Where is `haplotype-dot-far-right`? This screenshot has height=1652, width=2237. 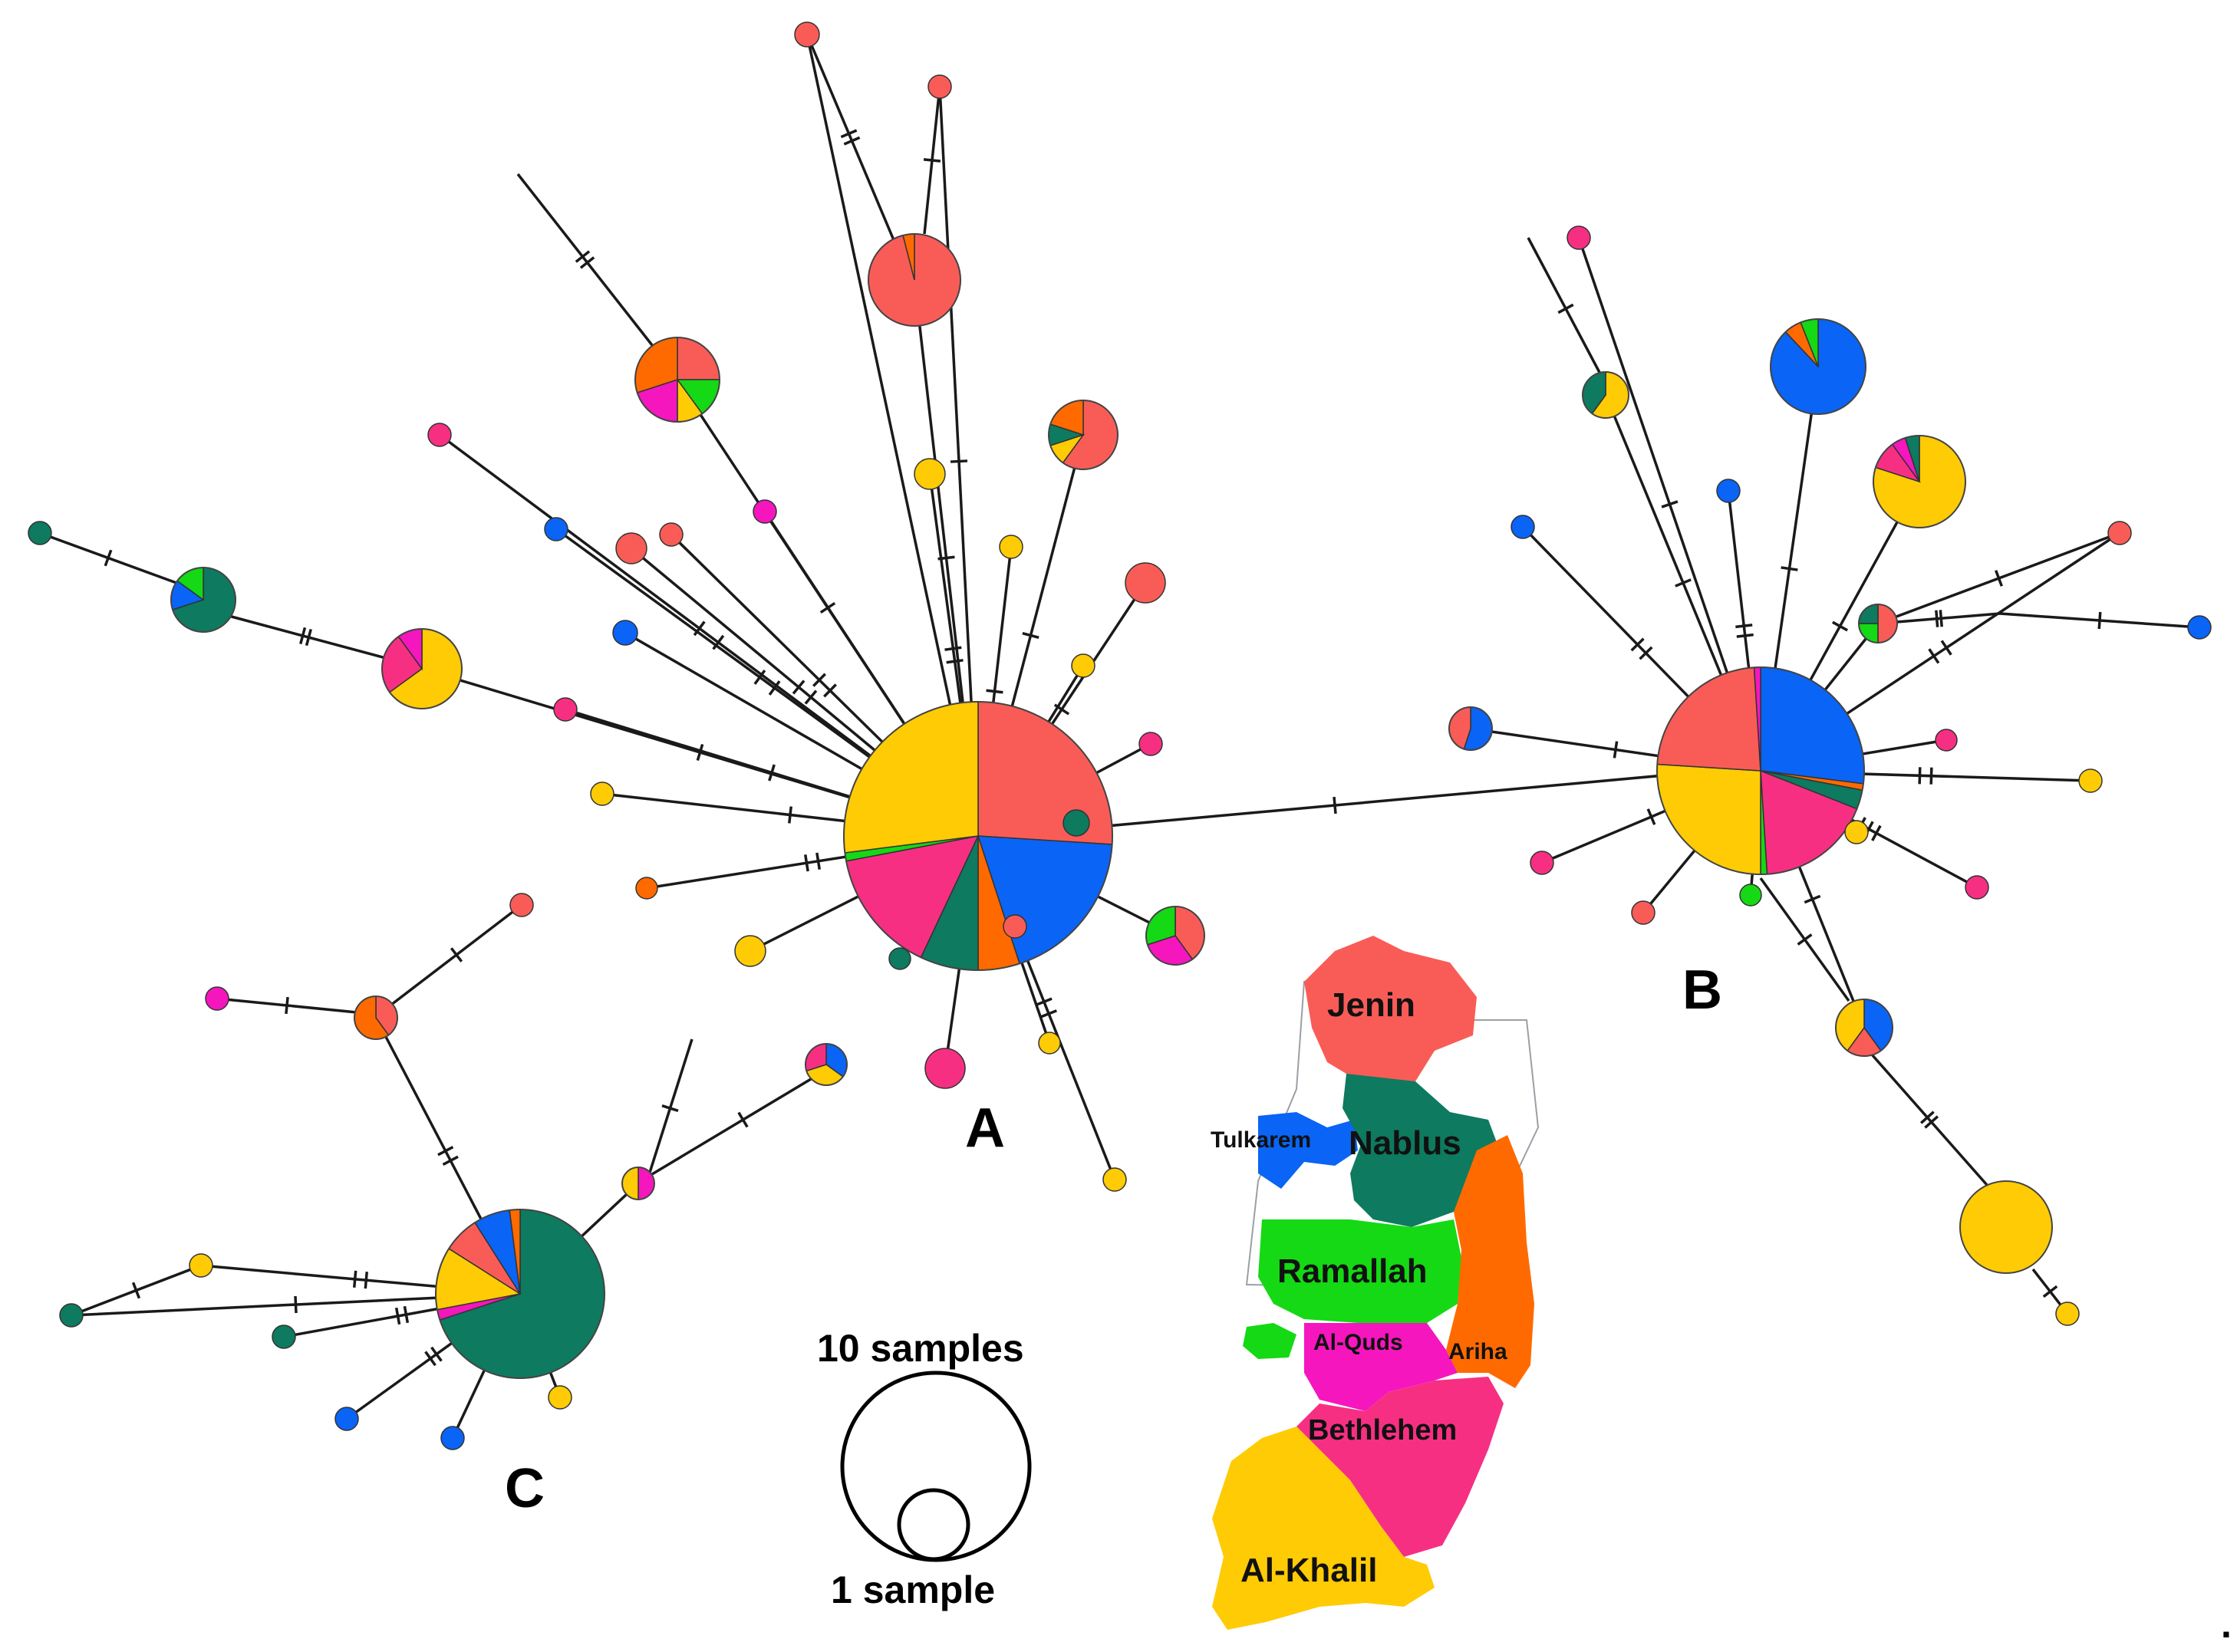
haplotype-dot-far-right is located at coordinates (2199, 627).